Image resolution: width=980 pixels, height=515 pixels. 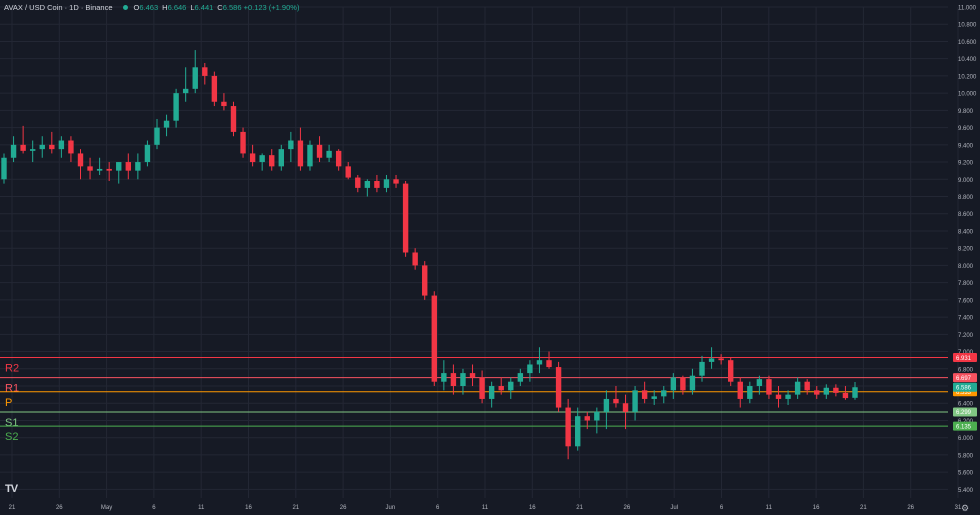 I want to click on last-price-tag: 6.586, so click(x=965, y=387).